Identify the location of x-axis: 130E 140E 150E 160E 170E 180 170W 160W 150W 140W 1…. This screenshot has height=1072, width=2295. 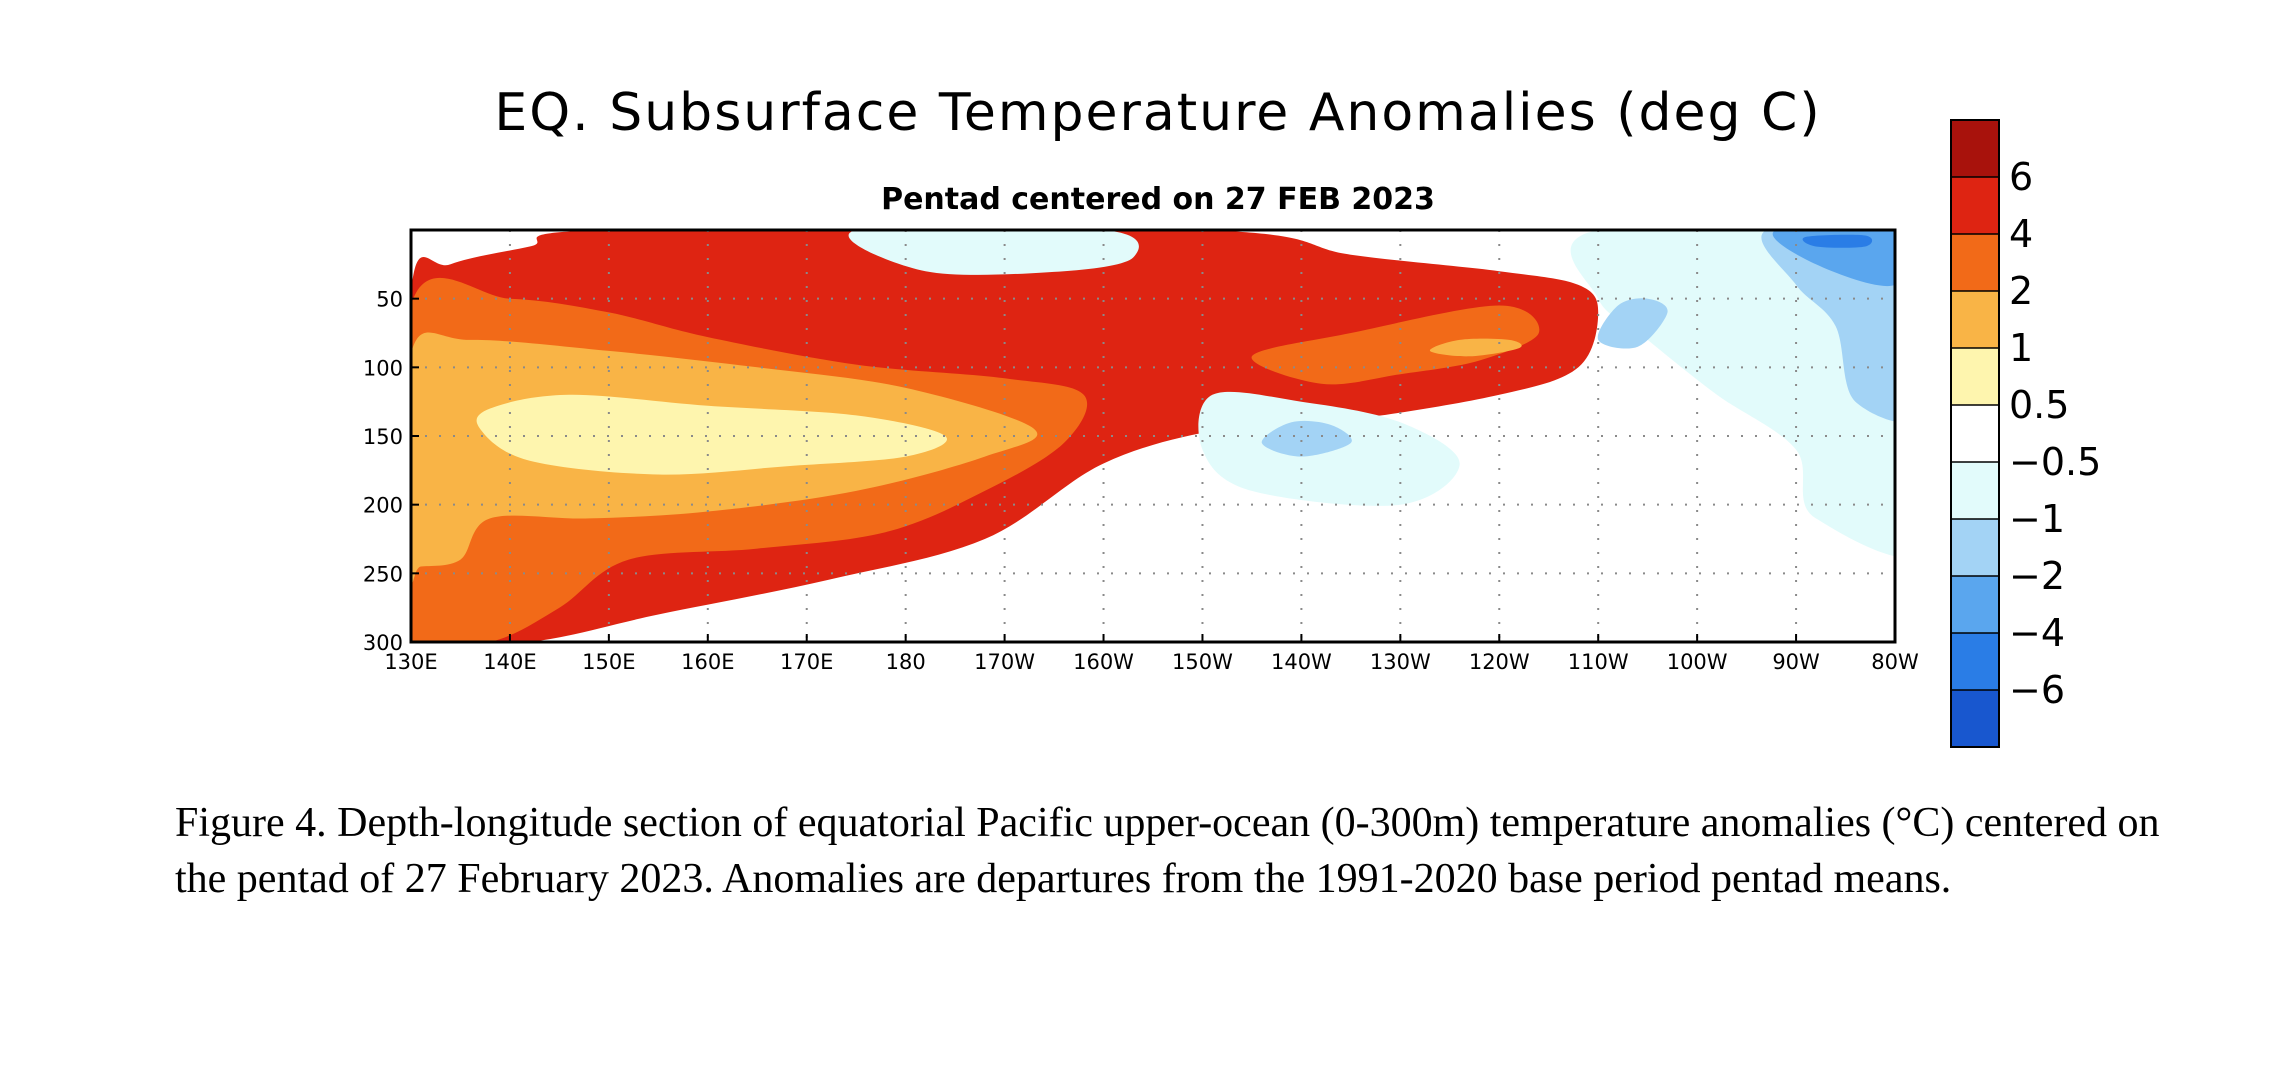
(1151, 654).